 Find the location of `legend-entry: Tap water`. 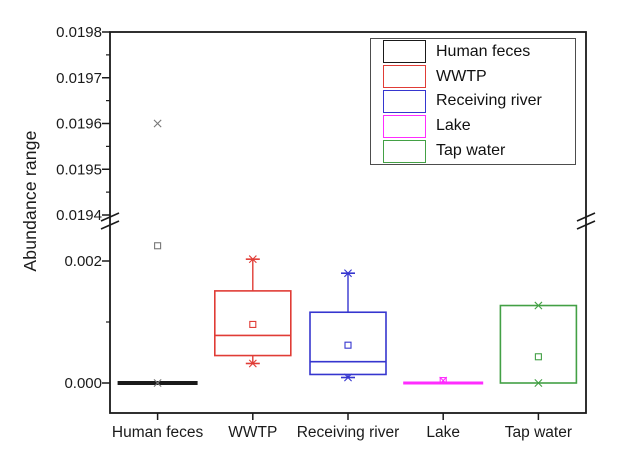

legend-entry: Tap water is located at coordinates (473, 151).